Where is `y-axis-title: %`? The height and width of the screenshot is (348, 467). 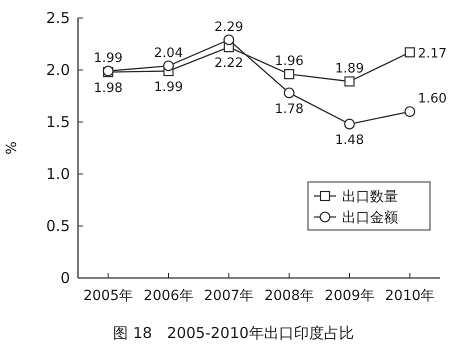 y-axis-title: % is located at coordinates (12, 148).